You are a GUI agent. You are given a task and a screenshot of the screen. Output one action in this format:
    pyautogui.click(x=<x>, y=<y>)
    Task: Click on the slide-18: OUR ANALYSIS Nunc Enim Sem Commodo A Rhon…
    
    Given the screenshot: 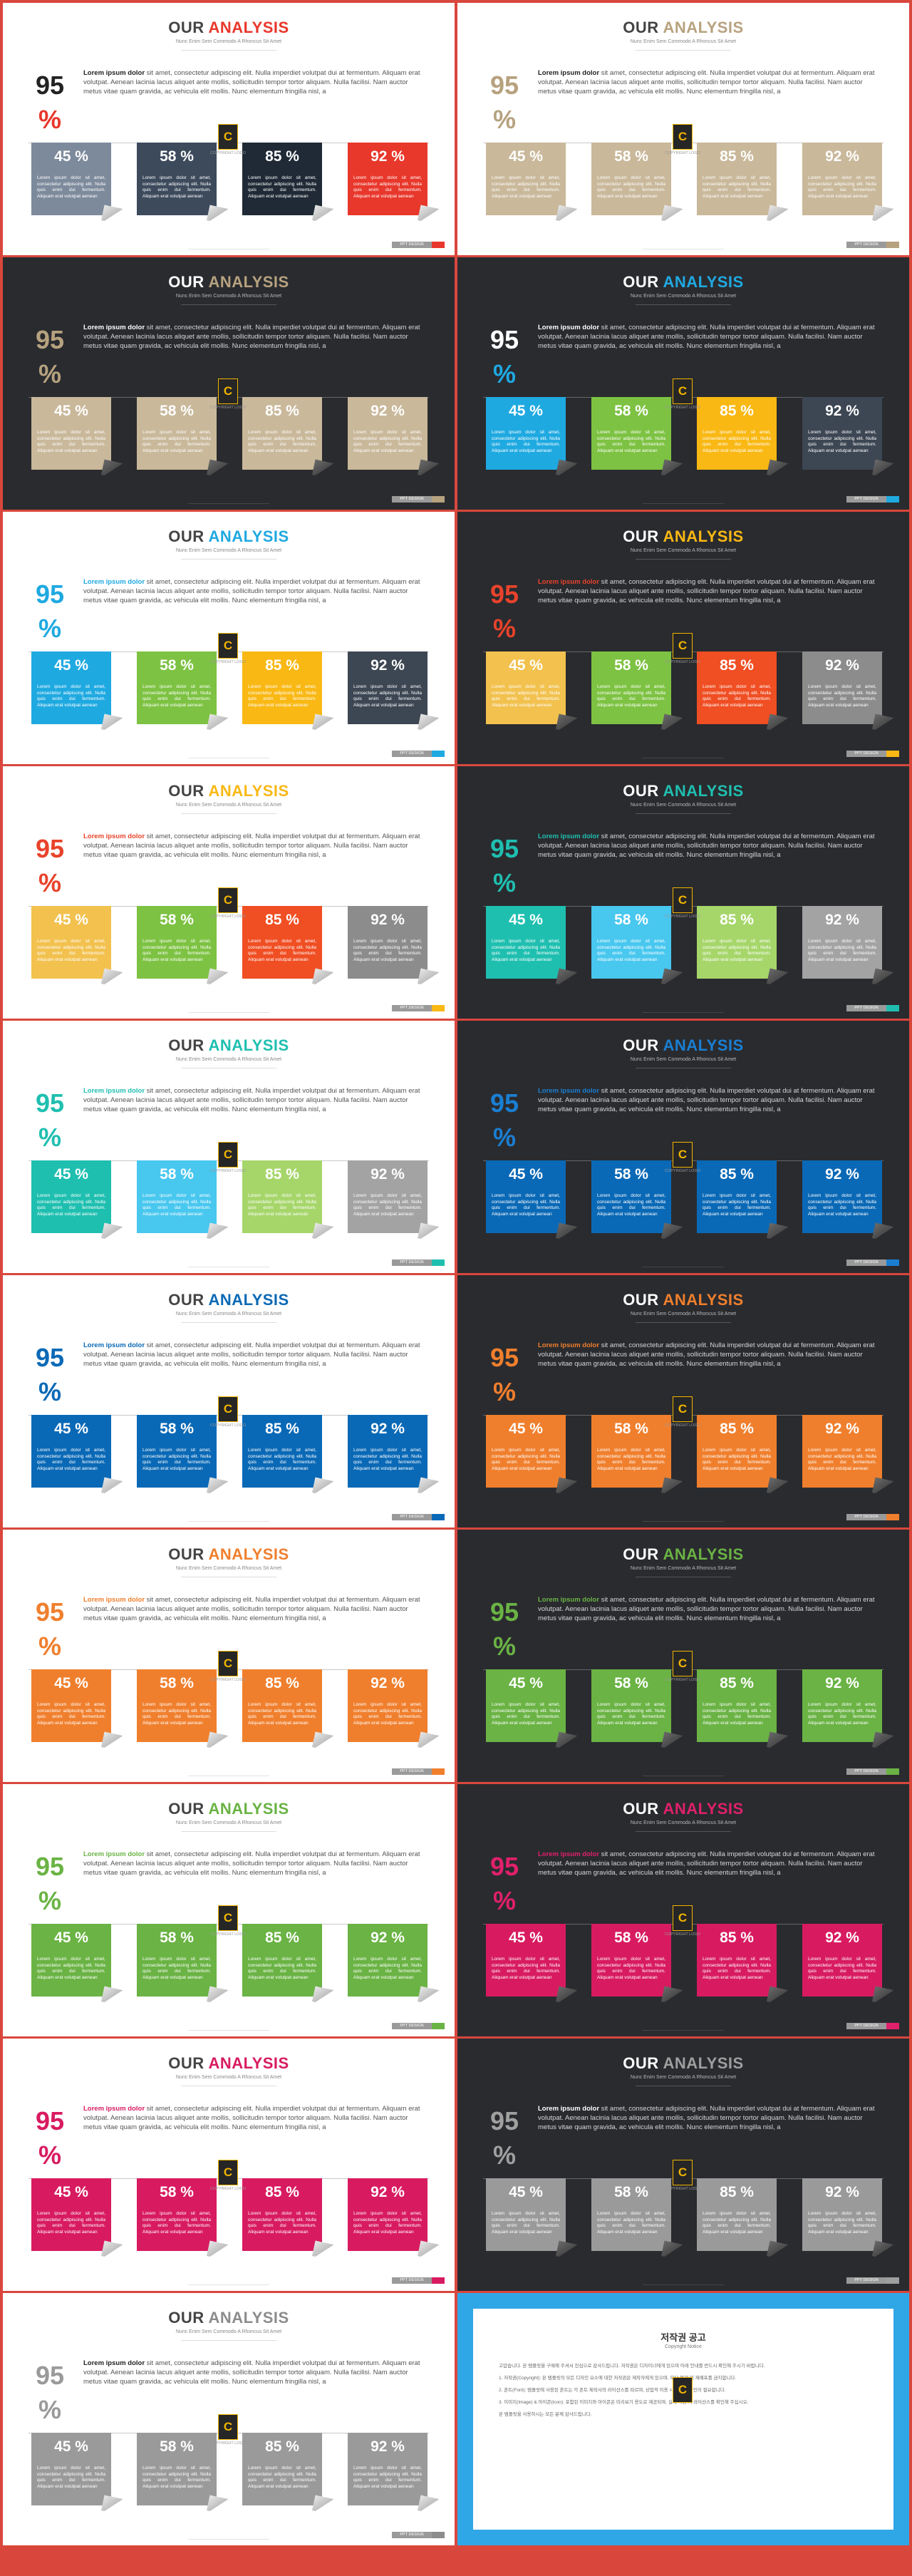 What is the action you would take?
    pyautogui.click(x=683, y=2165)
    